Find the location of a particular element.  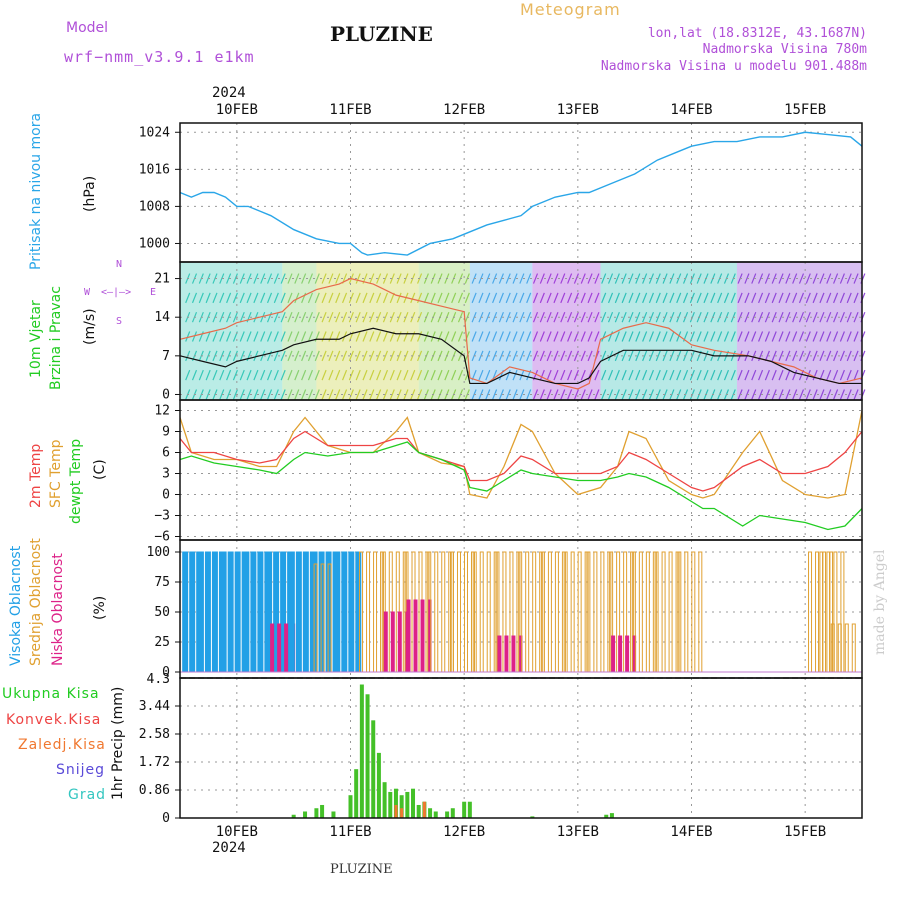

wind-field-band is located at coordinates (444, 331).